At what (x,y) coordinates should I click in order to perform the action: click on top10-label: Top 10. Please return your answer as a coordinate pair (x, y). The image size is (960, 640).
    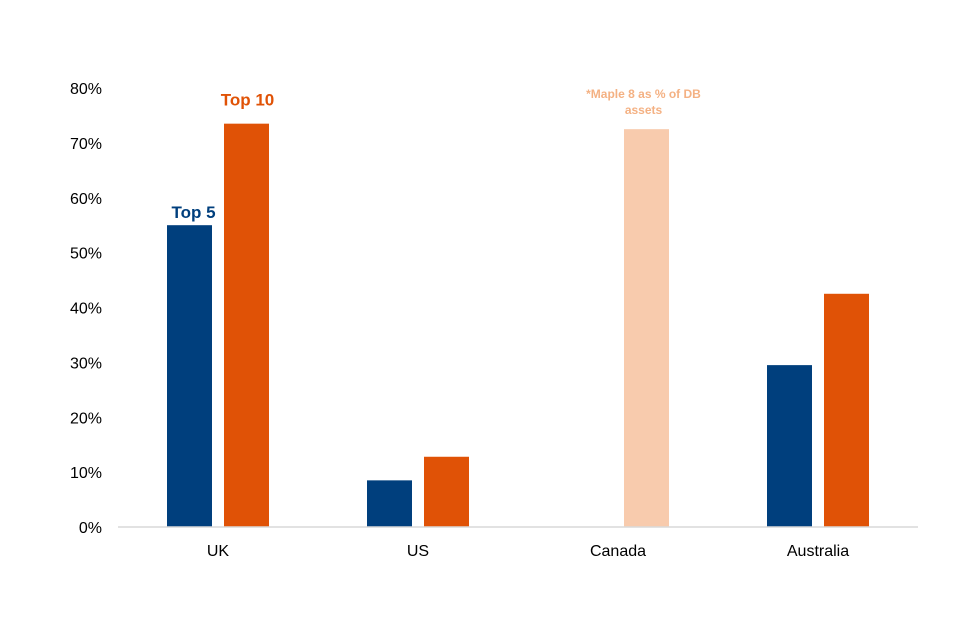
    Looking at the image, I should click on (248, 100).